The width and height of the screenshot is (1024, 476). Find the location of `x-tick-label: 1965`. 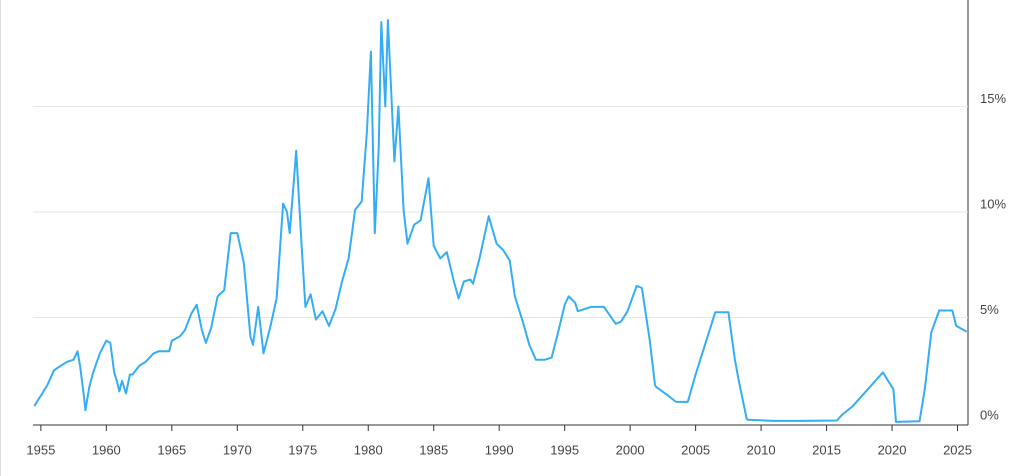

x-tick-label: 1965 is located at coordinates (171, 449).